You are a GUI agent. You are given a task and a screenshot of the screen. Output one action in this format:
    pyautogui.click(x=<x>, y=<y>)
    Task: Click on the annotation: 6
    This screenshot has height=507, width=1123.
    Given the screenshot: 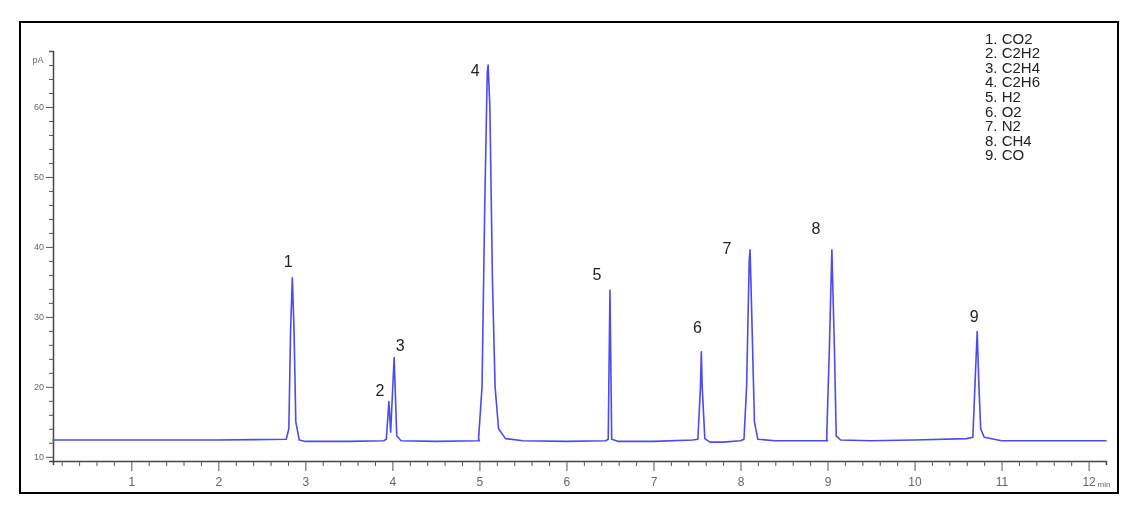 What is the action you would take?
    pyautogui.click(x=697, y=328)
    